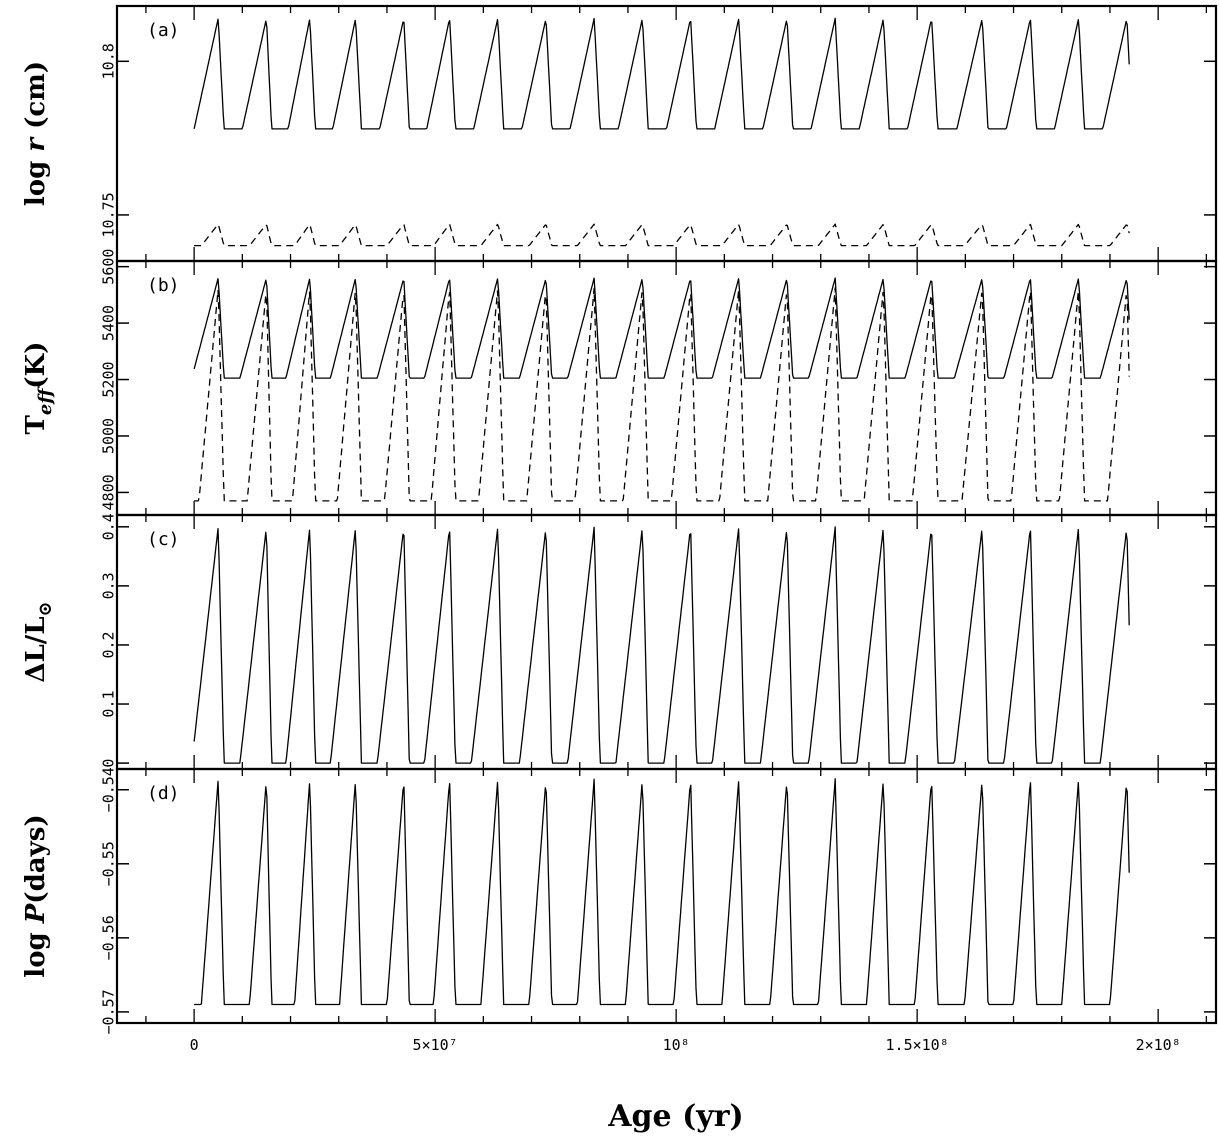 The width and height of the screenshot is (1220, 1137). I want to click on y-tick-label: 0.1, so click(109, 703).